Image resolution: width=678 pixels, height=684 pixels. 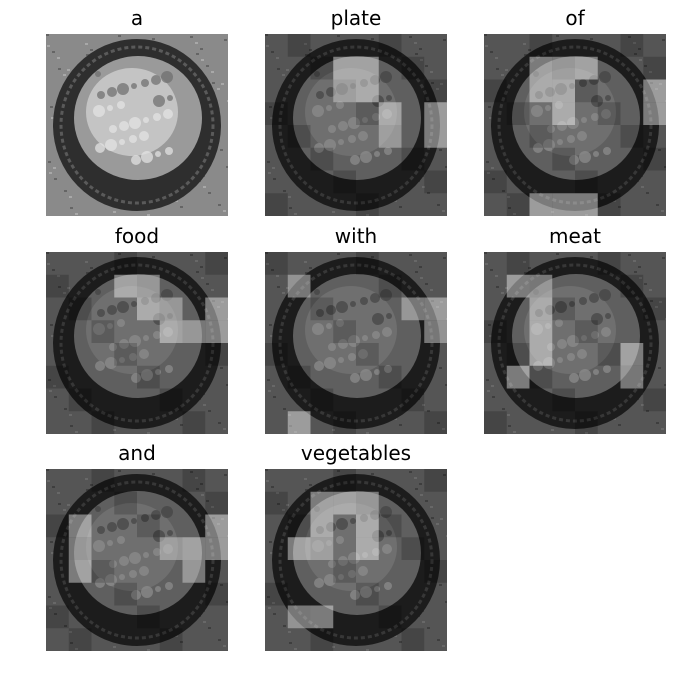 I want to click on attention-image, so click(x=575, y=343).